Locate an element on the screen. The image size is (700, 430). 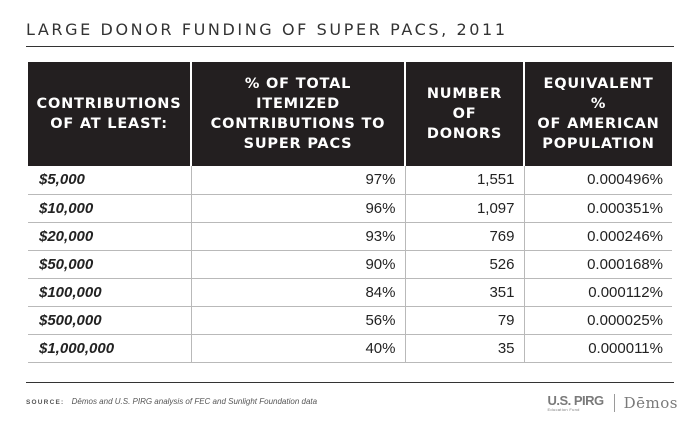
contribution-threshold-cell: $20,000 is located at coordinates (110, 236).